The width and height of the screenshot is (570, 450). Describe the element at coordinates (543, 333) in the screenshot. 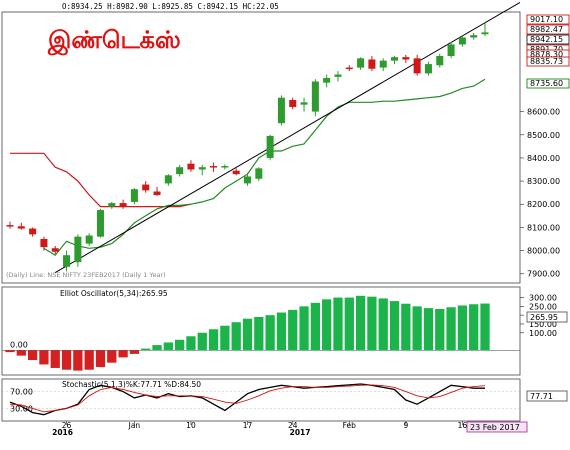

I see `oscillator-tick-label: 100.00` at that location.